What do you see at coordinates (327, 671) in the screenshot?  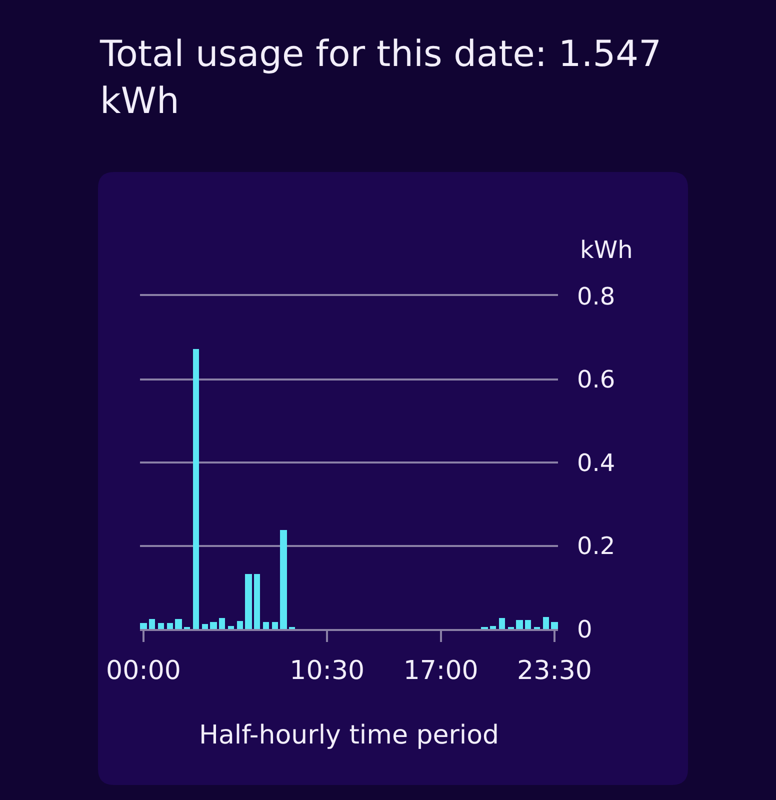 I see `x-tick-label: 10:30` at bounding box center [327, 671].